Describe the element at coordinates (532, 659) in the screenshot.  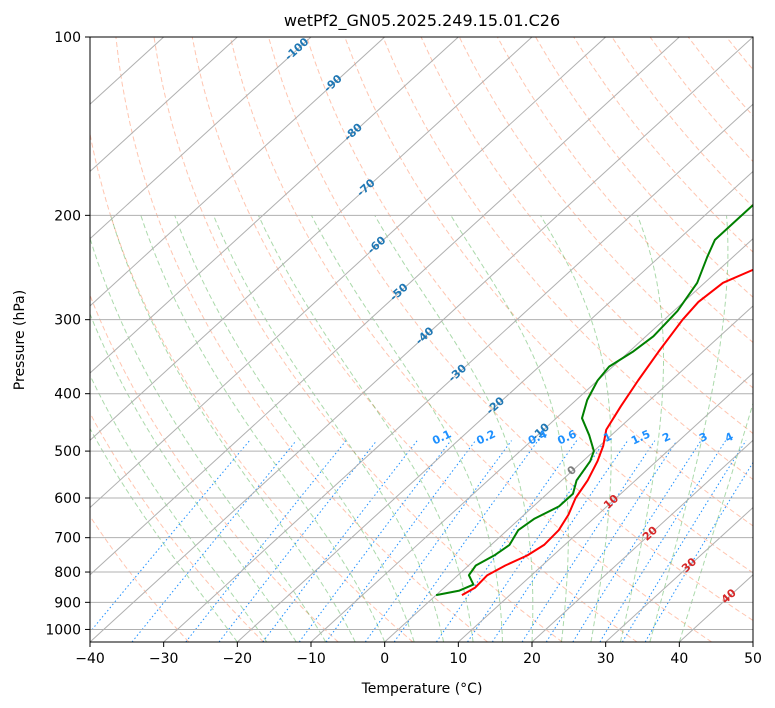
I see `x-tick-label: 20` at that location.